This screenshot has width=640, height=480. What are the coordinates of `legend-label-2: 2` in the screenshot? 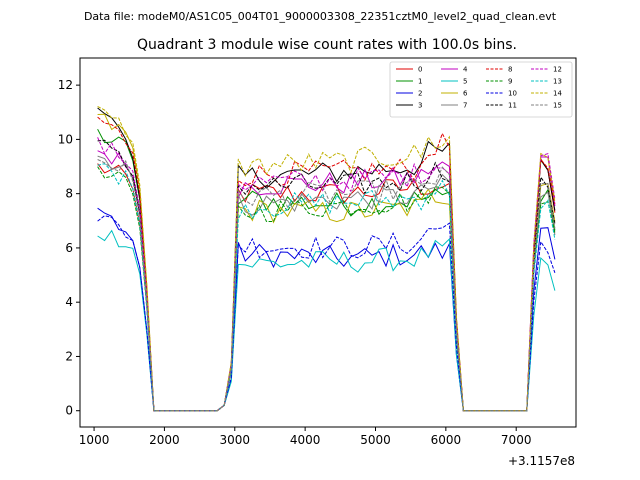 It's located at (420, 94).